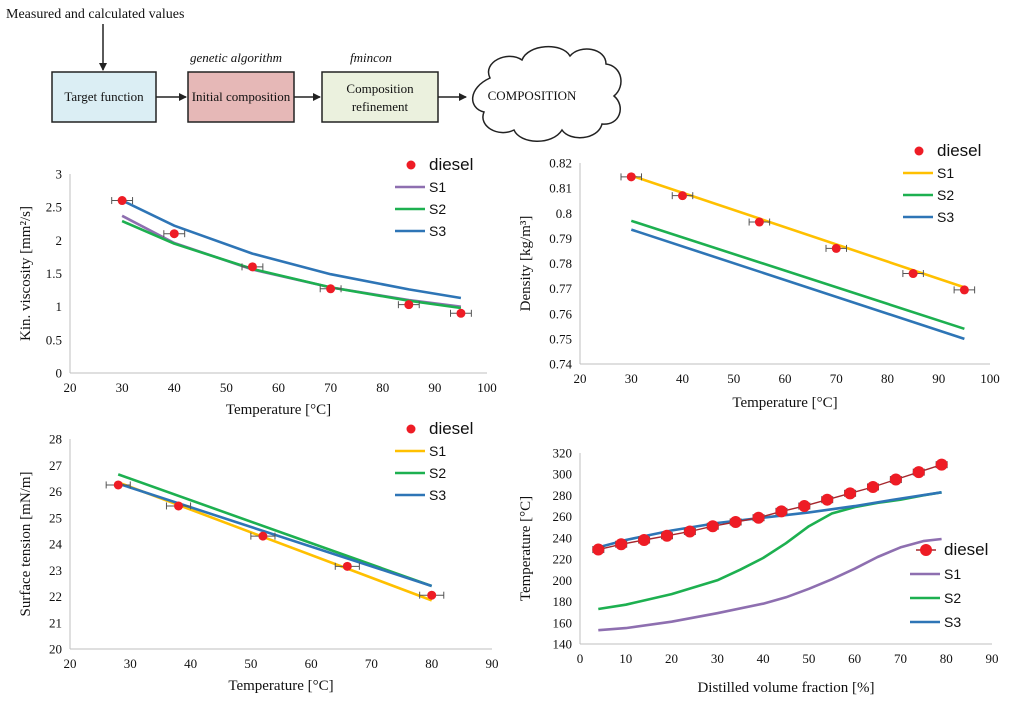  I want to click on y-tick-label: 0, so click(59, 373).